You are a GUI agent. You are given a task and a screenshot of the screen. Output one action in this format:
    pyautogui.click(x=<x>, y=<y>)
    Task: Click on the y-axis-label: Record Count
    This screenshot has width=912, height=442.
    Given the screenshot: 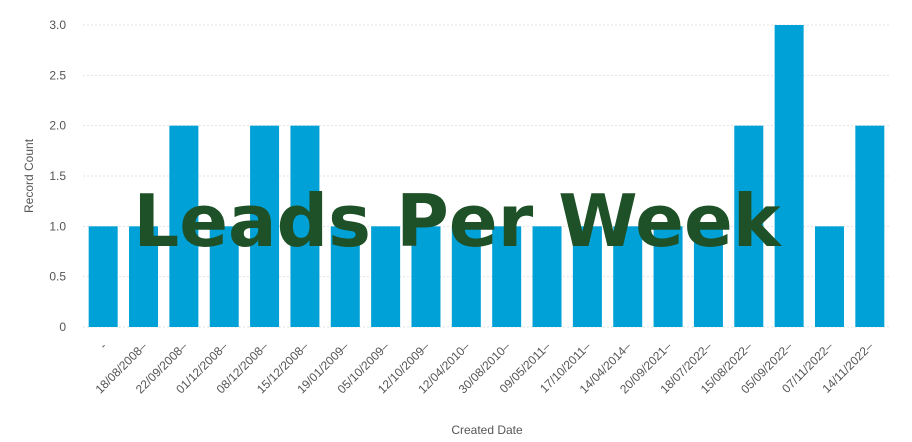 What is the action you would take?
    pyautogui.click(x=29, y=175)
    